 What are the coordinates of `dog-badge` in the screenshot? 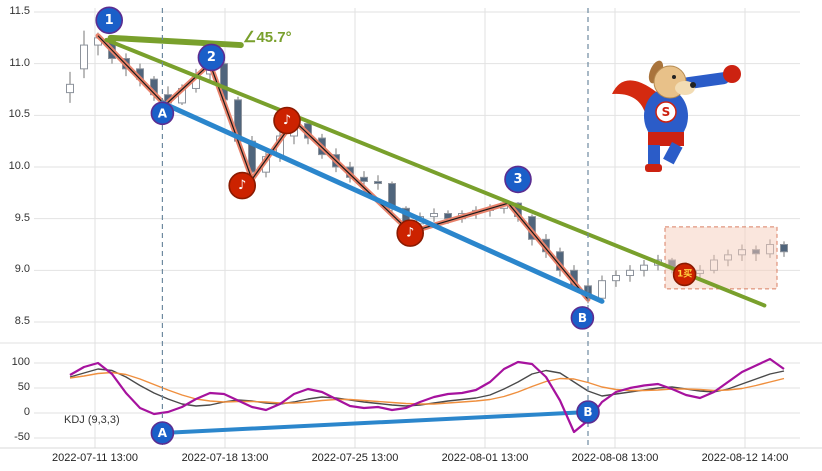 It's located at (666, 112).